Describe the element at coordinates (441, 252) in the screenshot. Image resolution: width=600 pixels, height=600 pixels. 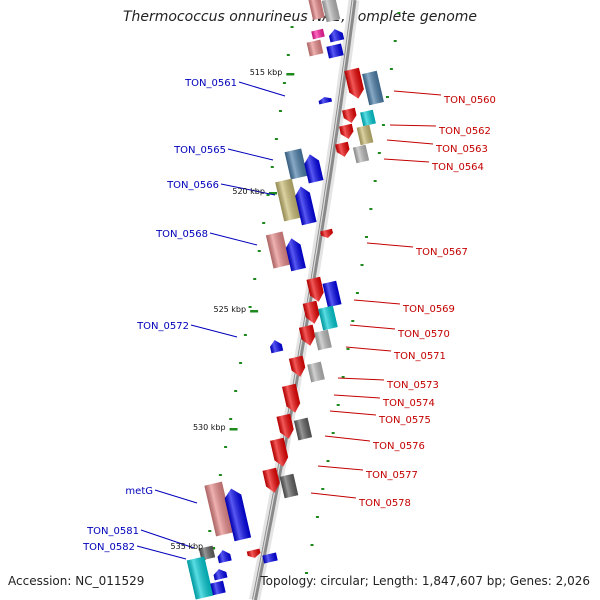
I see `gene-label-forward: TON_0567` at that location.